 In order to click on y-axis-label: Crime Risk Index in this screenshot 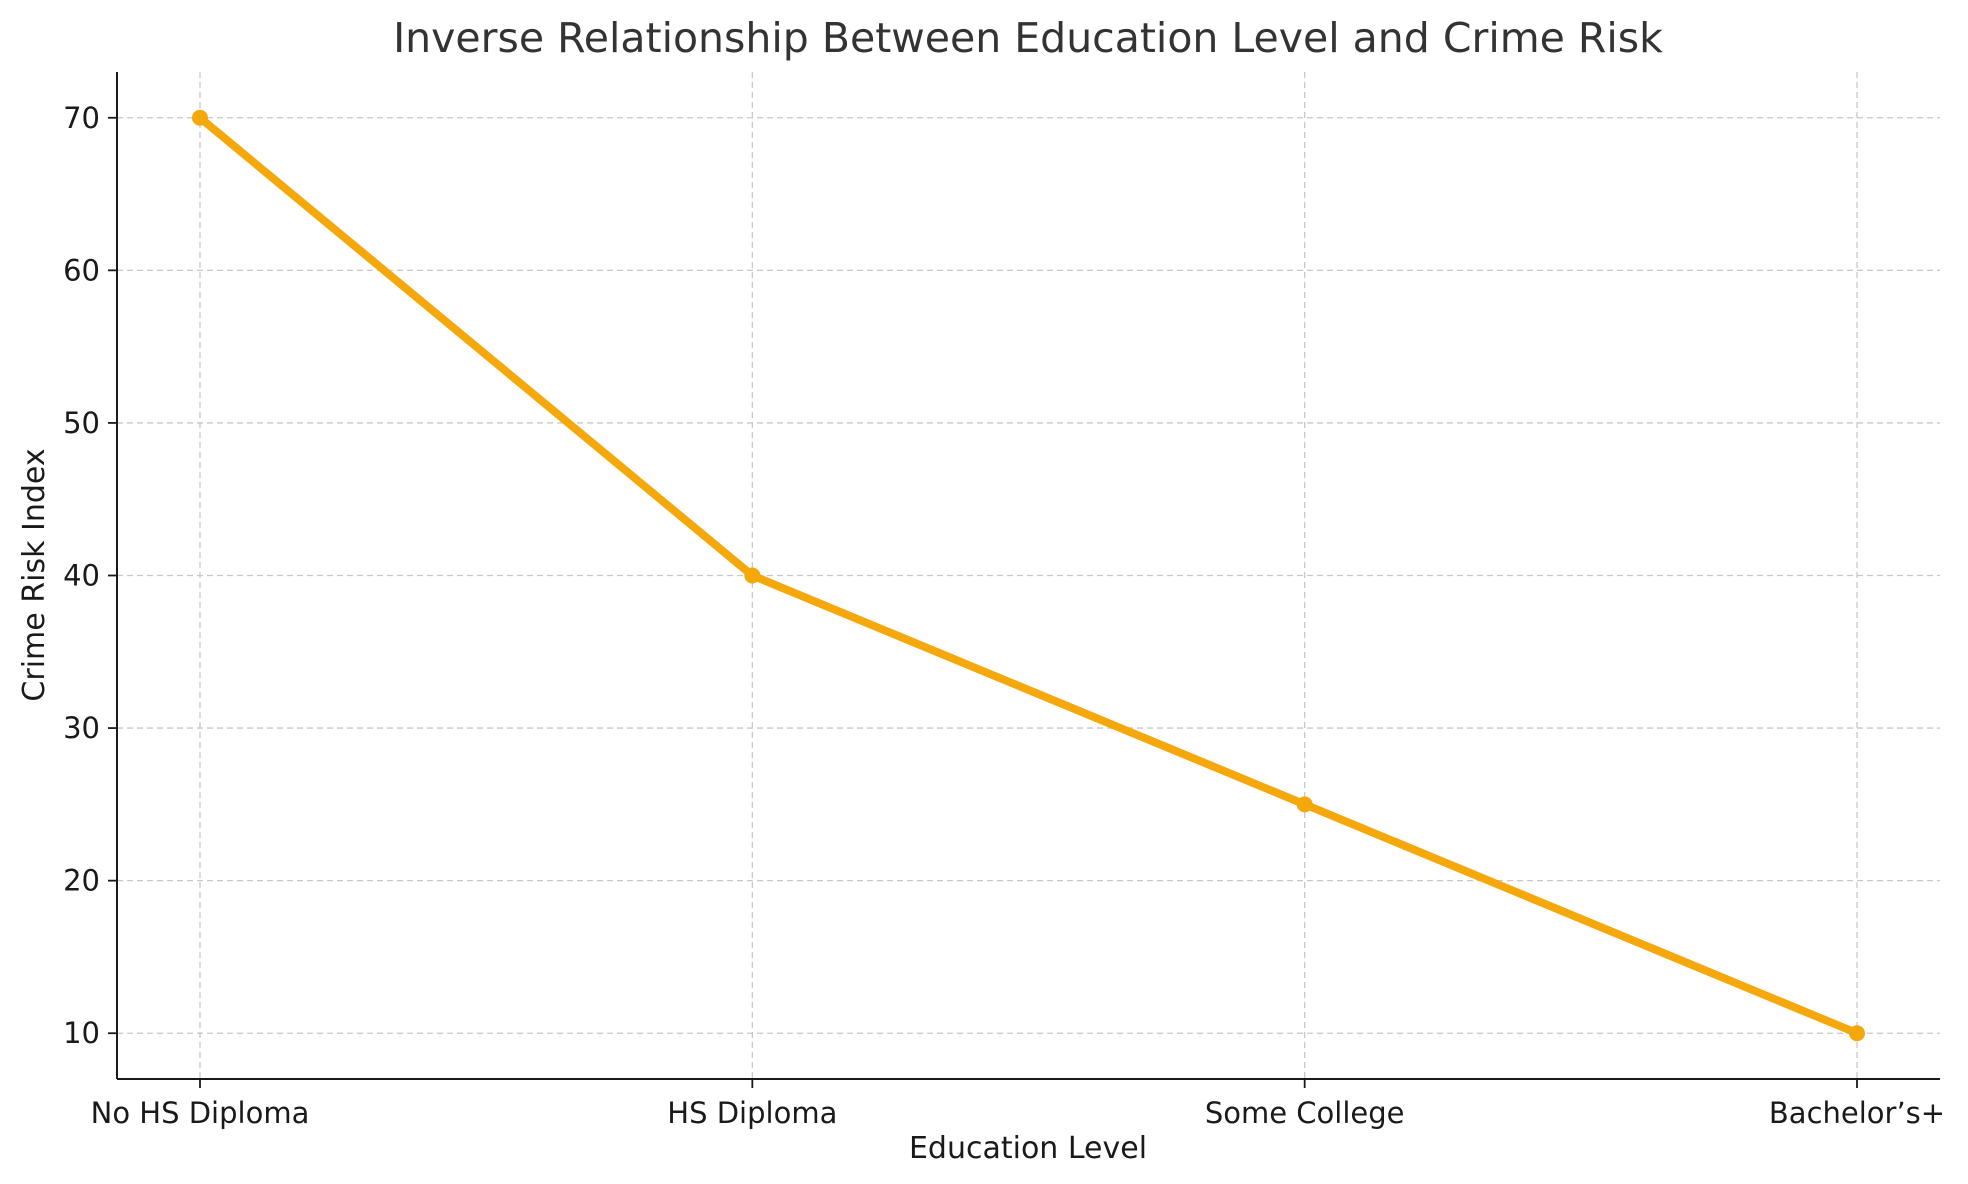, I will do `click(34, 574)`.